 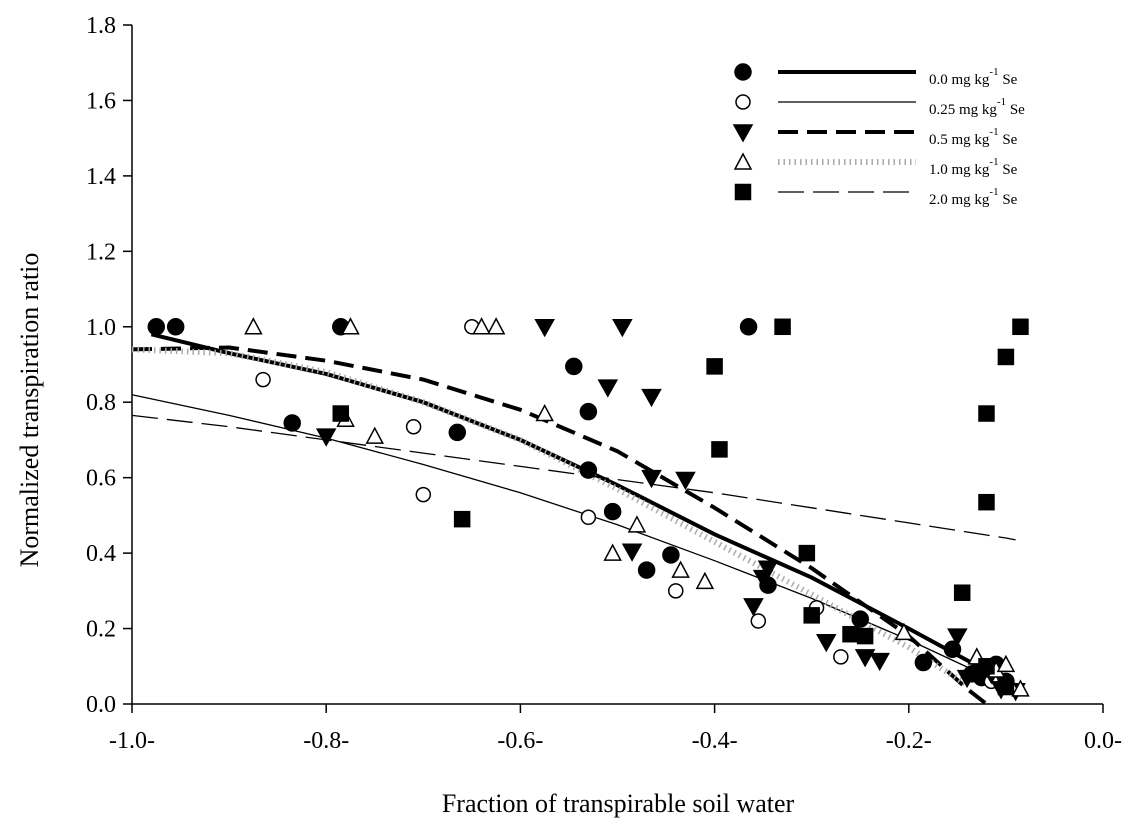 I want to click on legend-label: 0.5 mg kg-1 Se, so click(x=973, y=137).